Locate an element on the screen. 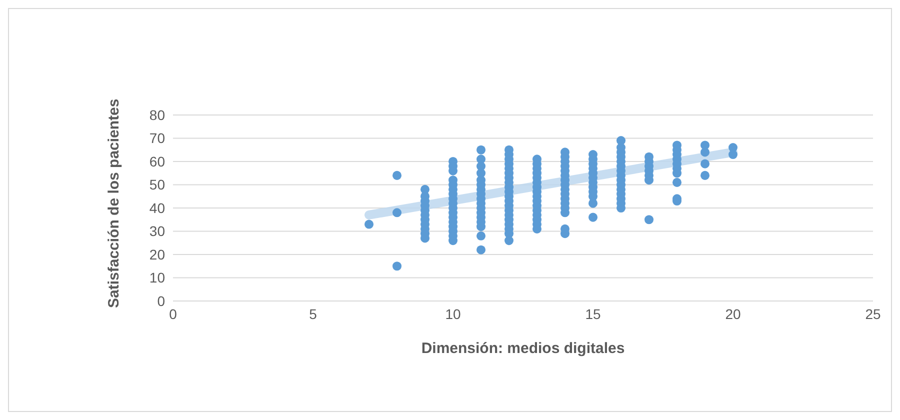 The width and height of the screenshot is (900, 420). y-tick-label: 0 is located at coordinates (161, 300).